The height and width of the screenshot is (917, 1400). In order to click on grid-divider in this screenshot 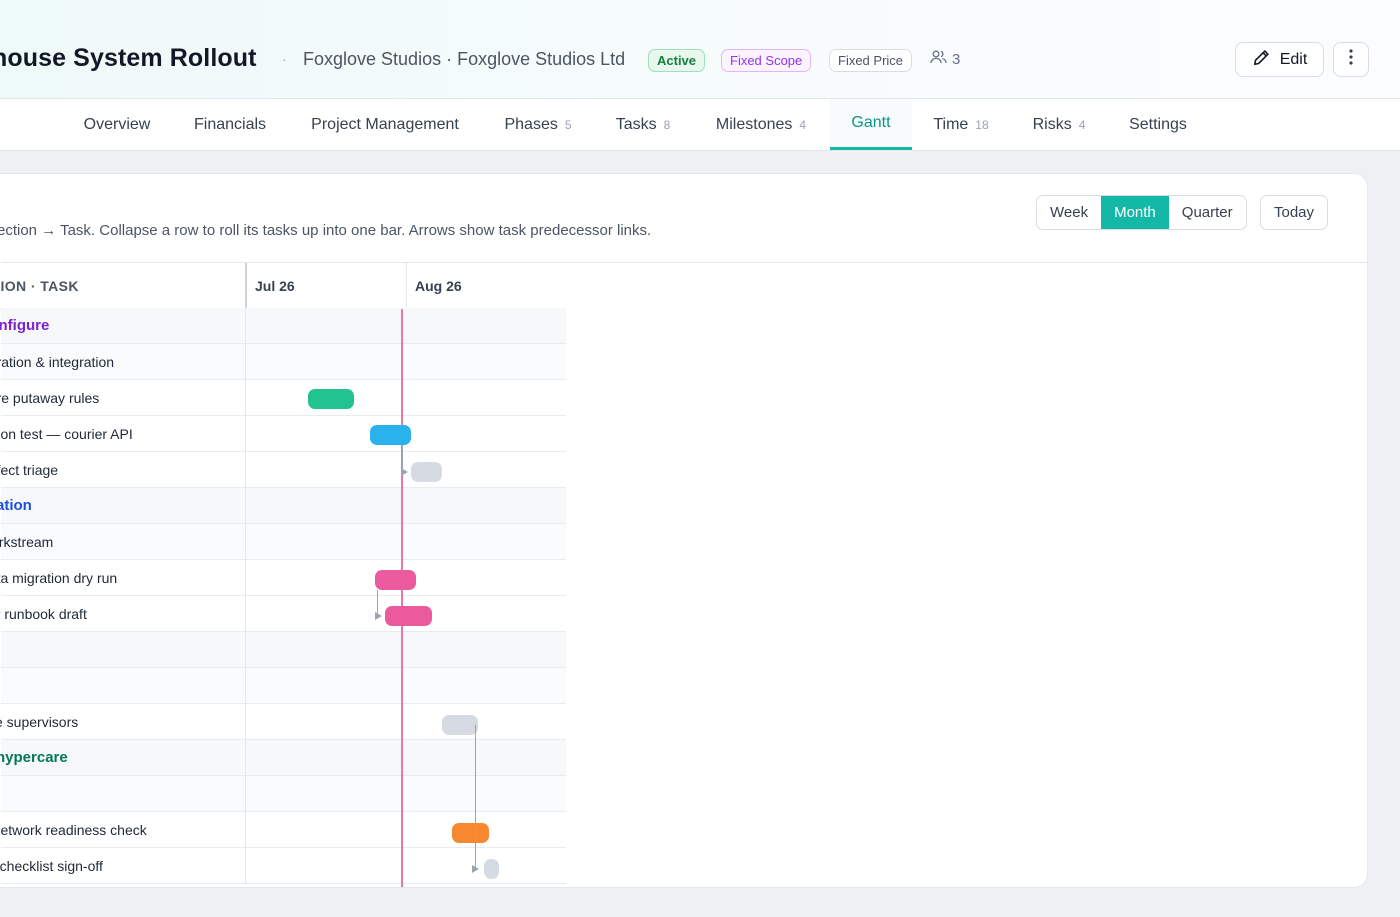, I will do `click(684, 262)`.